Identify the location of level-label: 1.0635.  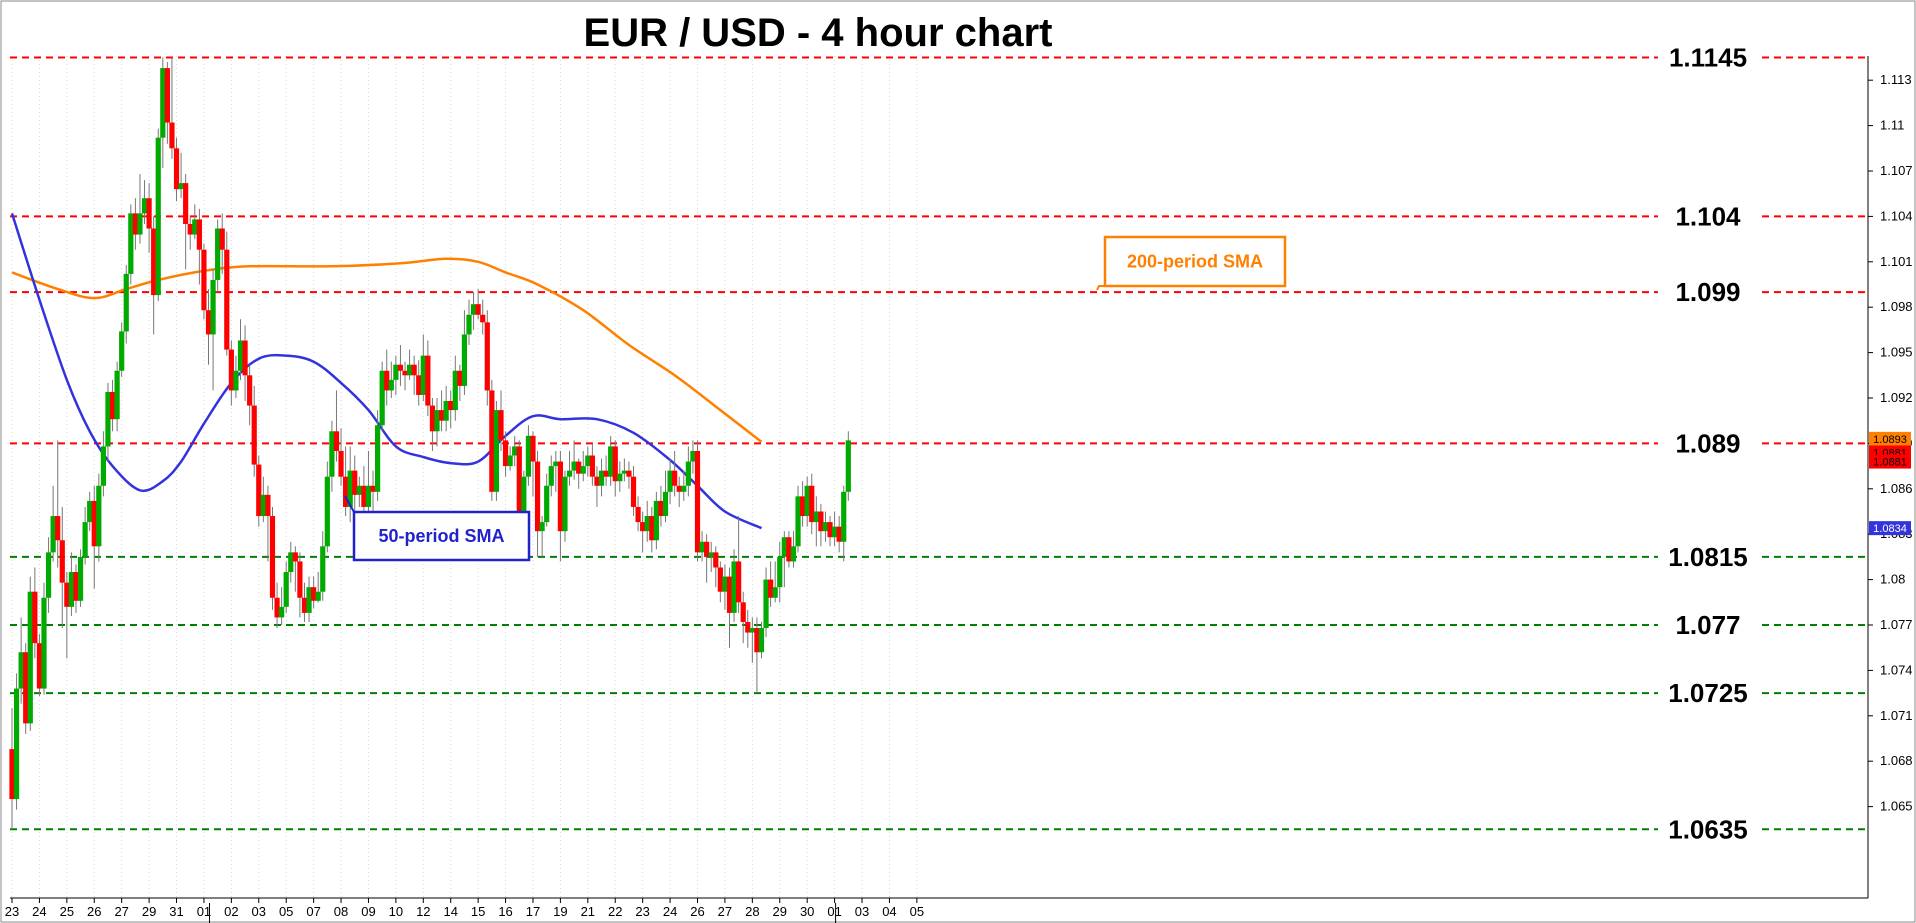
(1708, 829).